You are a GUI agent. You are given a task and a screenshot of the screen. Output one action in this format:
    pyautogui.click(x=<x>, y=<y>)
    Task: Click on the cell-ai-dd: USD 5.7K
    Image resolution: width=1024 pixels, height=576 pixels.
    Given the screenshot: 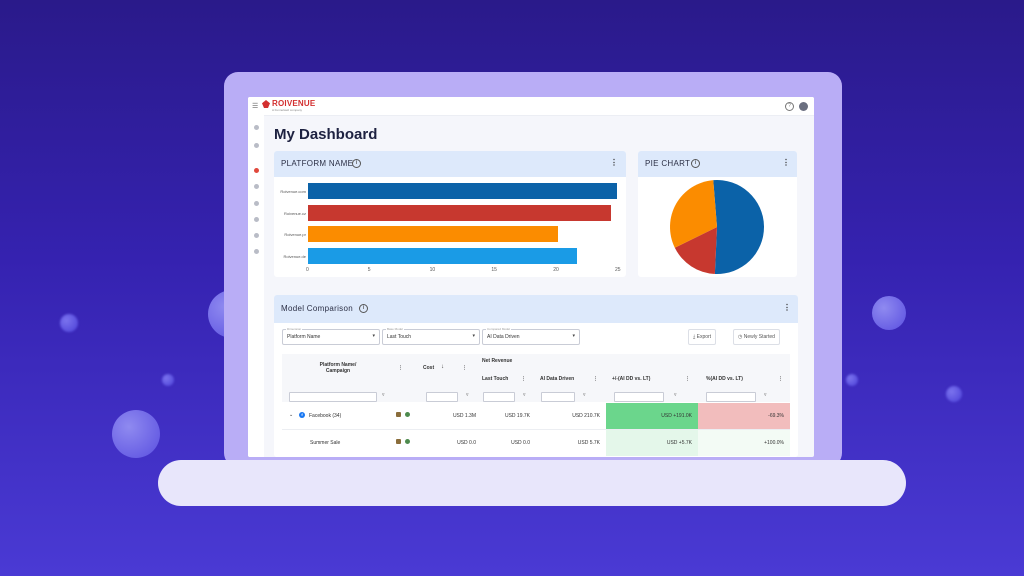 What is the action you would take?
    pyautogui.click(x=588, y=443)
    